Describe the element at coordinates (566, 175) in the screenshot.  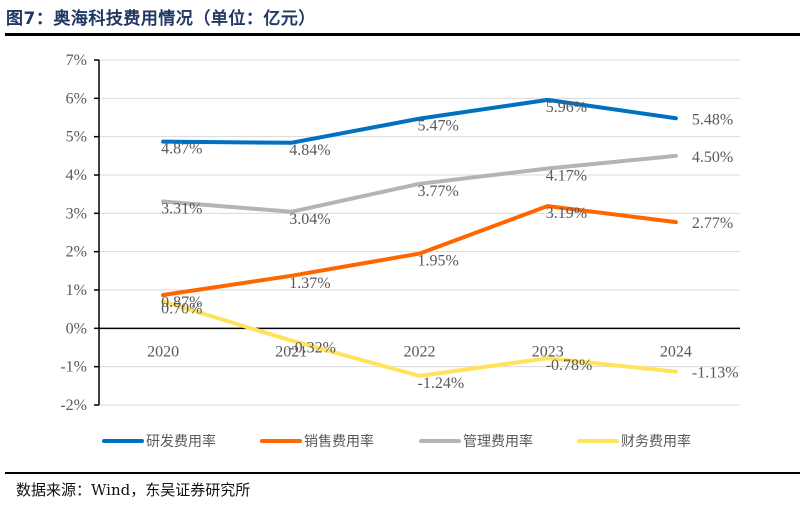
I see `data-label: 4.17%` at that location.